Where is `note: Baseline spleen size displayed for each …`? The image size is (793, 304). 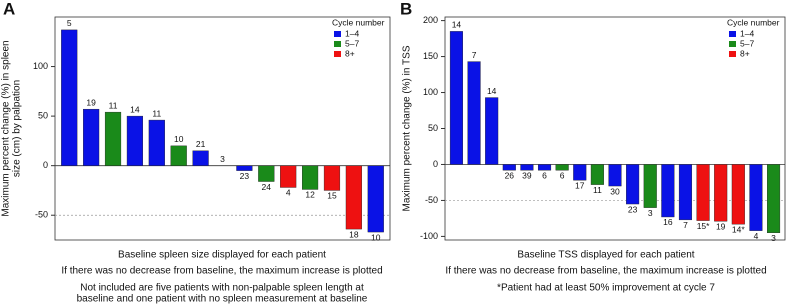 note: Baseline spleen size displayed for each … is located at coordinates (222, 255).